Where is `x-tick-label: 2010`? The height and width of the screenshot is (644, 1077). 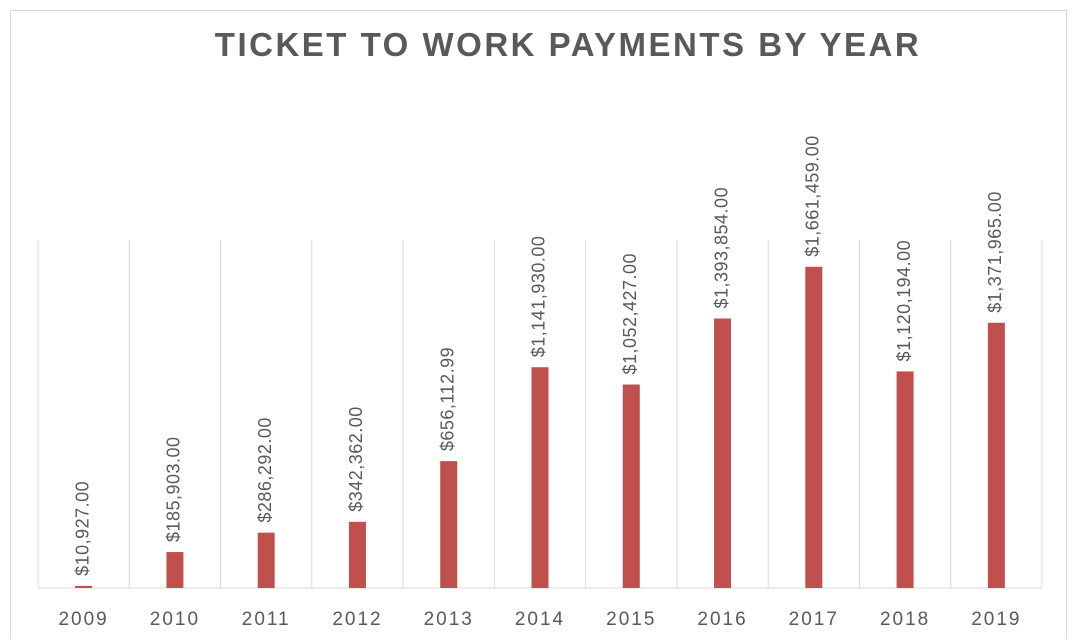 x-tick-label: 2010 is located at coordinates (175, 619).